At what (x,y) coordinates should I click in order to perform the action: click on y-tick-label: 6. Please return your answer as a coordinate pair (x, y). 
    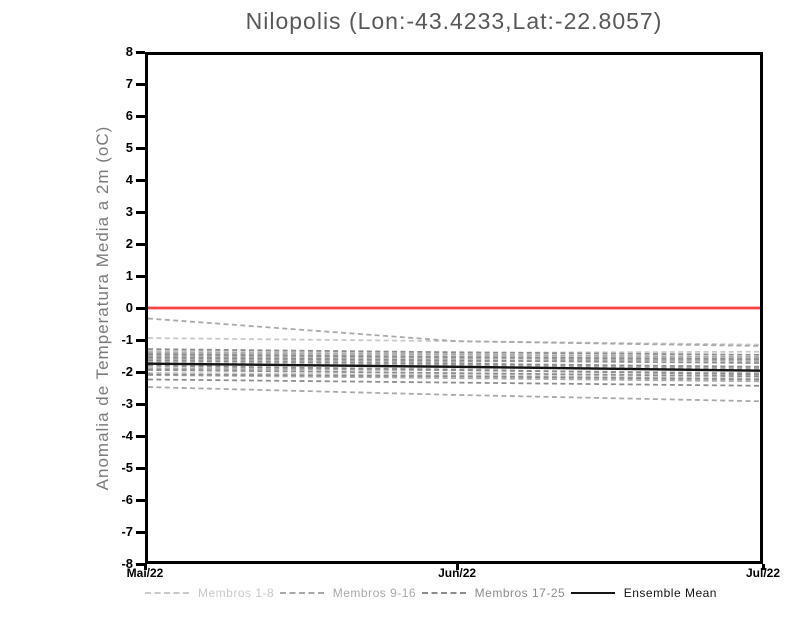
    Looking at the image, I should click on (129, 115).